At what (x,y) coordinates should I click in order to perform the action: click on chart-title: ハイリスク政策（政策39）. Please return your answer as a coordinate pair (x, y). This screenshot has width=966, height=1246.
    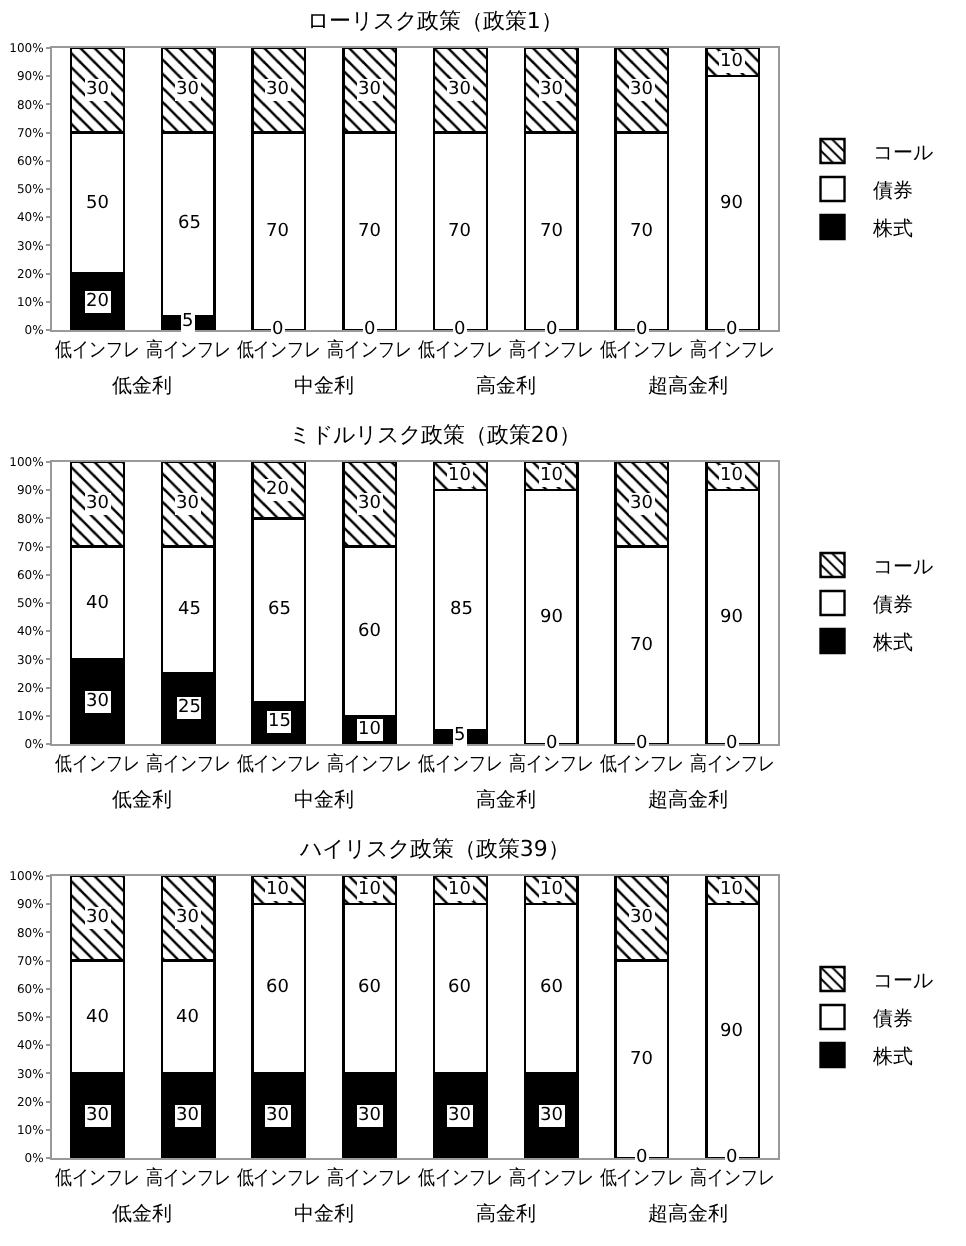
    Looking at the image, I should click on (433, 848).